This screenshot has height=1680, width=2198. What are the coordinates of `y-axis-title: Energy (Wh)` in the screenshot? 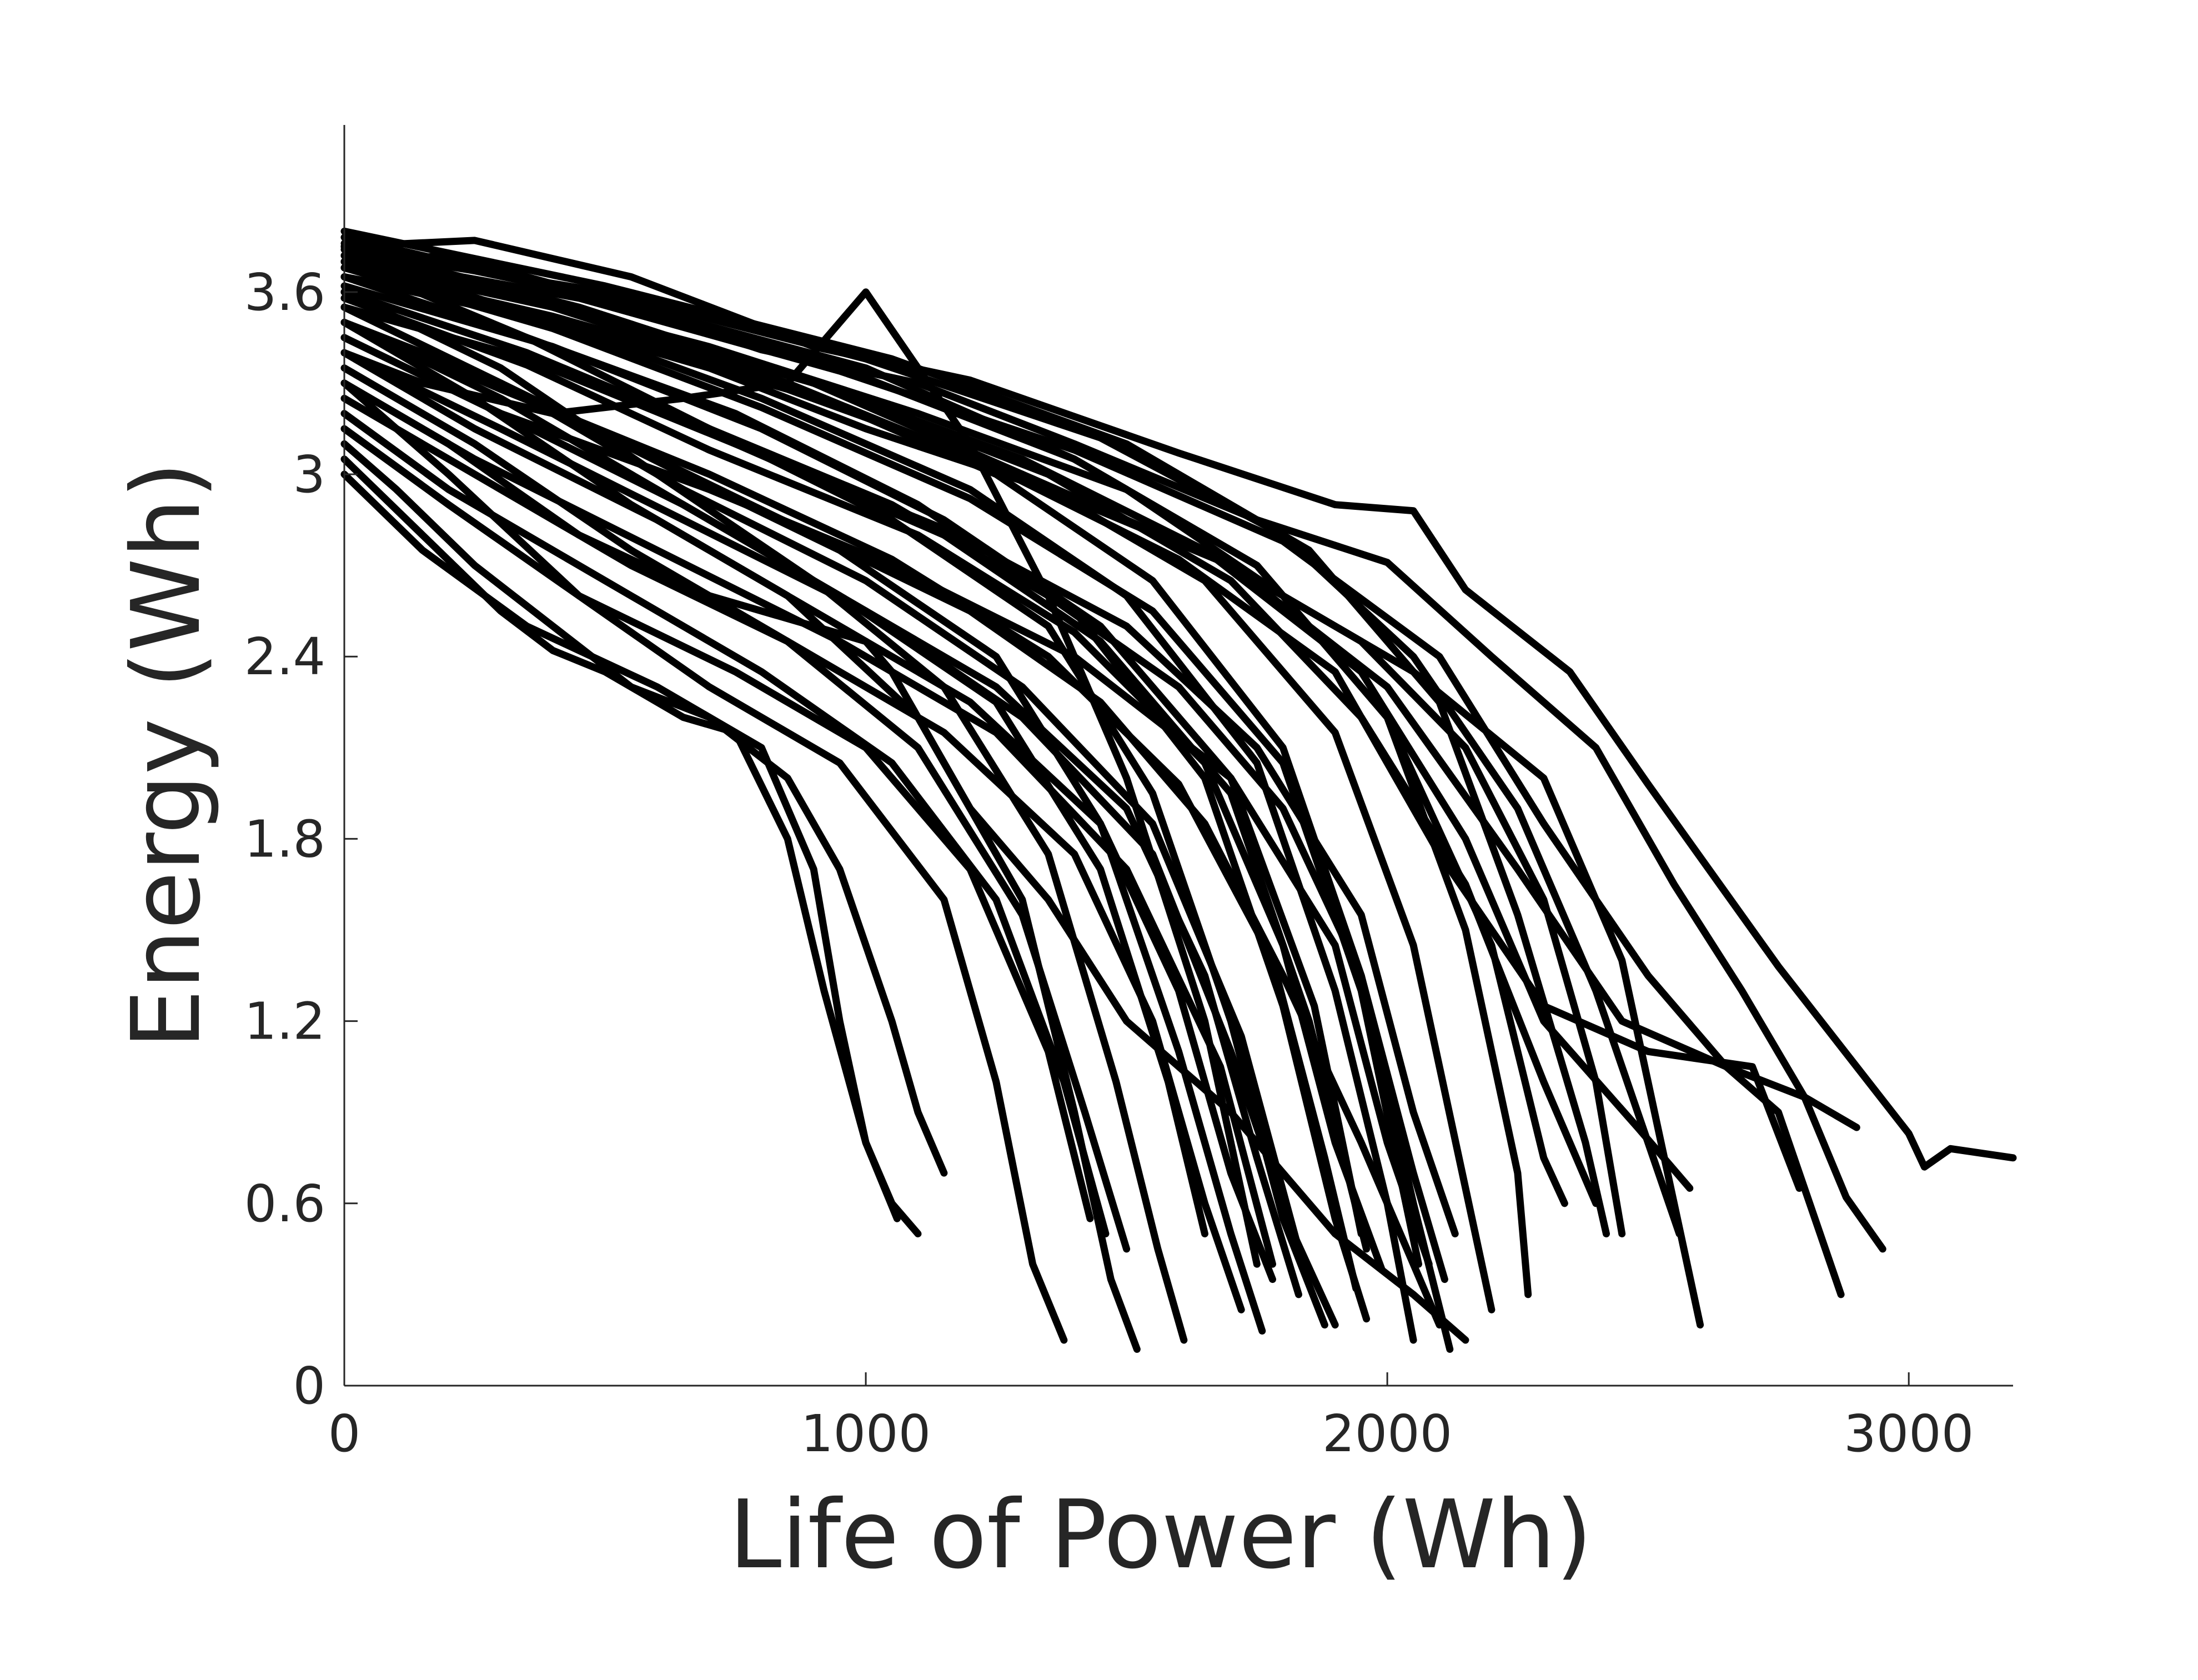 It's located at (167, 756).